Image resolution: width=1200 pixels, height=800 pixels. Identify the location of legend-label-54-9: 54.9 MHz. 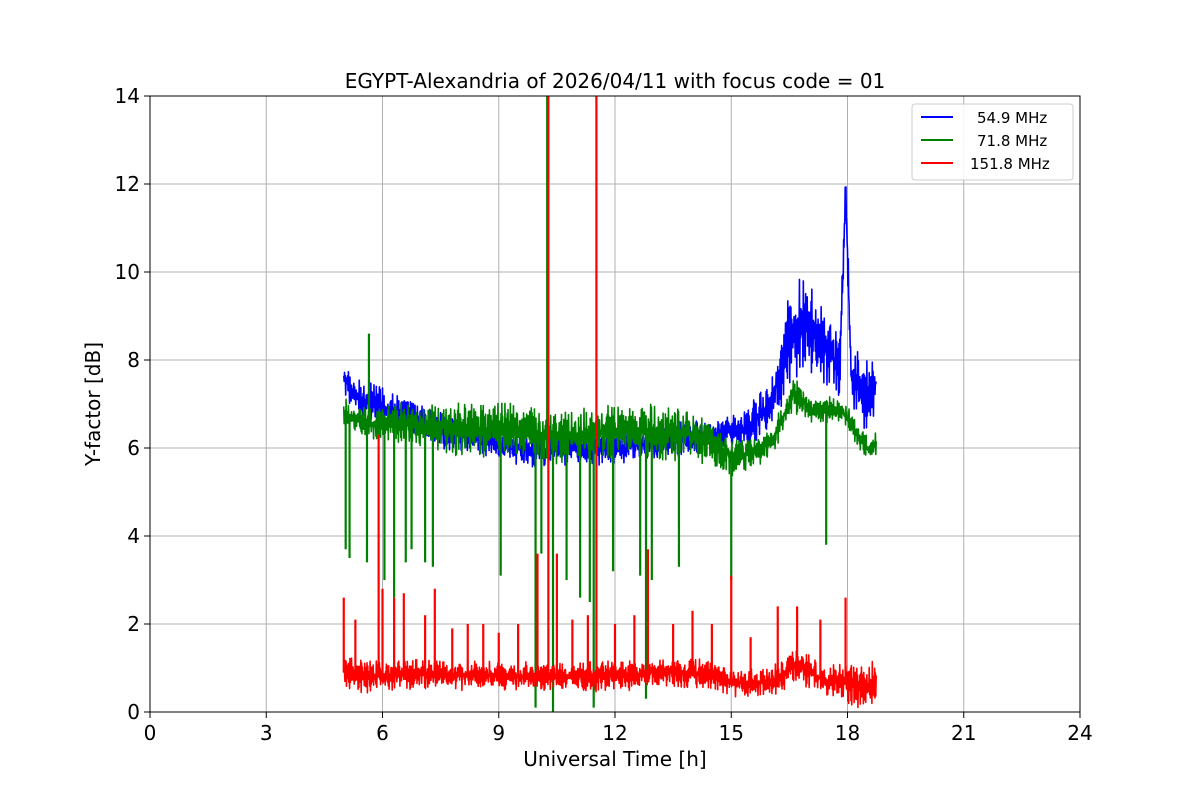
(1012, 118).